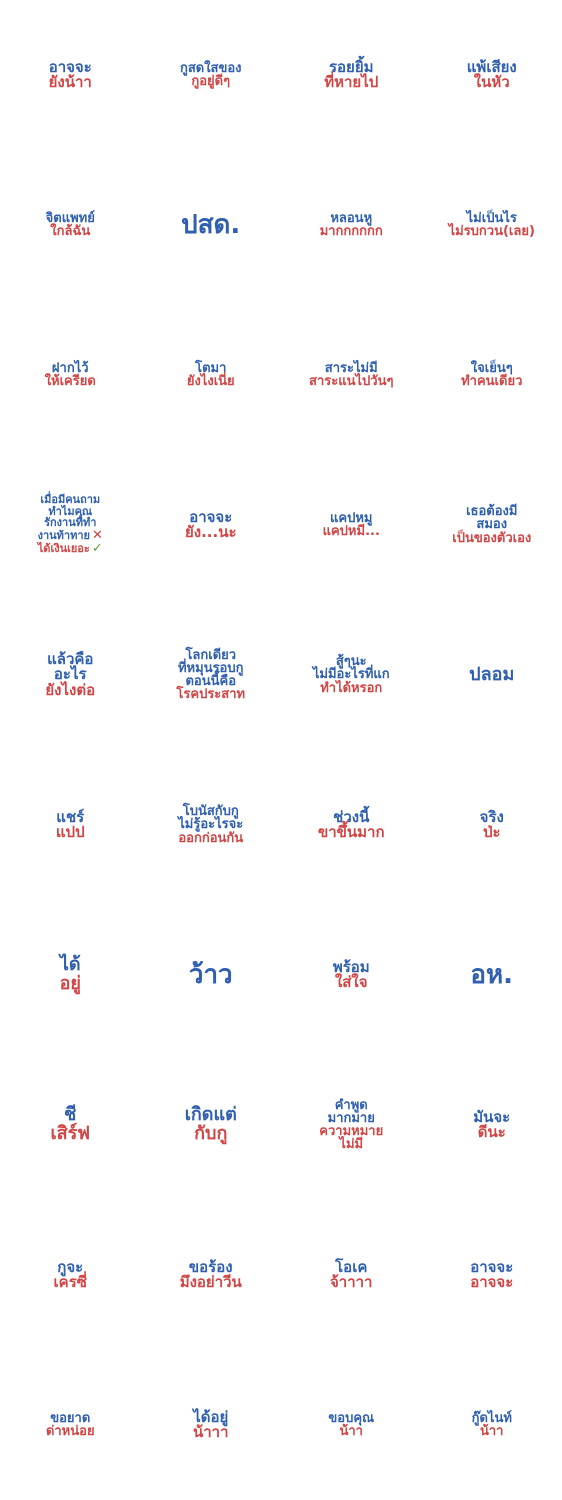 This screenshot has width=562, height=1500. I want to click on sticker-text-line: คำพูด, so click(351, 1105).